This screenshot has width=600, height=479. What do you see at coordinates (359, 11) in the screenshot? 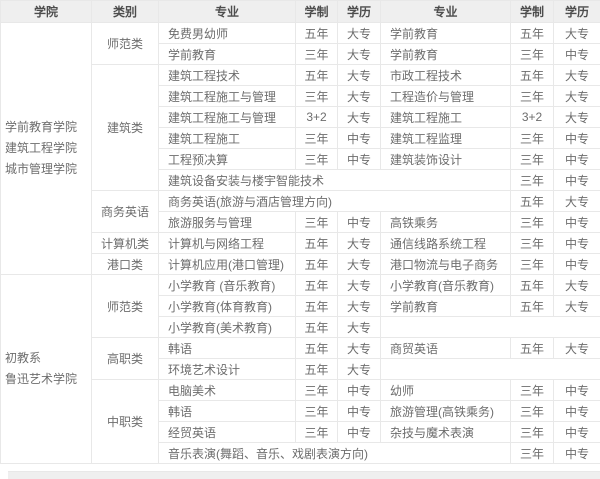
I see `column-header-degree-1: 学历` at bounding box center [359, 11].